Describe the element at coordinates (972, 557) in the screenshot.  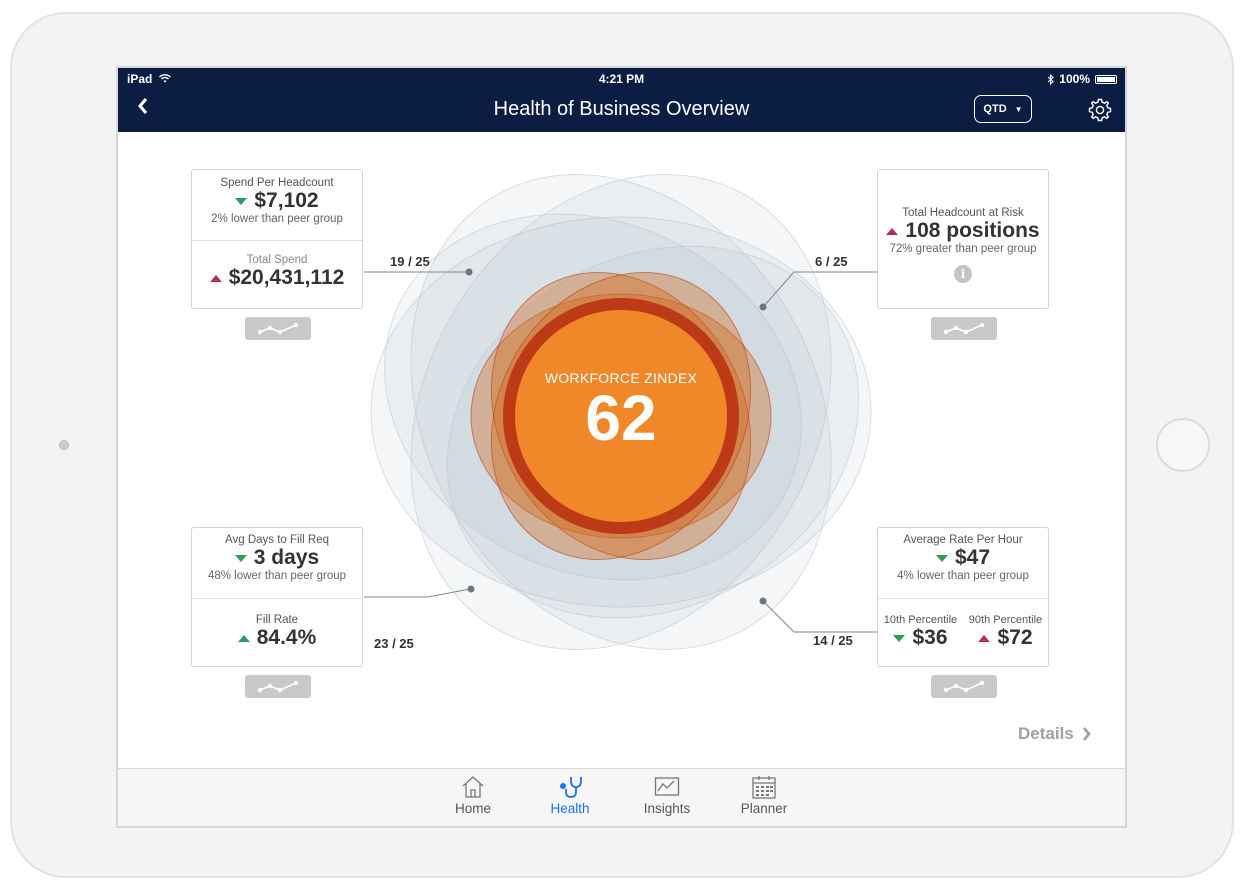
I see `avg-rate-value: $47` at that location.